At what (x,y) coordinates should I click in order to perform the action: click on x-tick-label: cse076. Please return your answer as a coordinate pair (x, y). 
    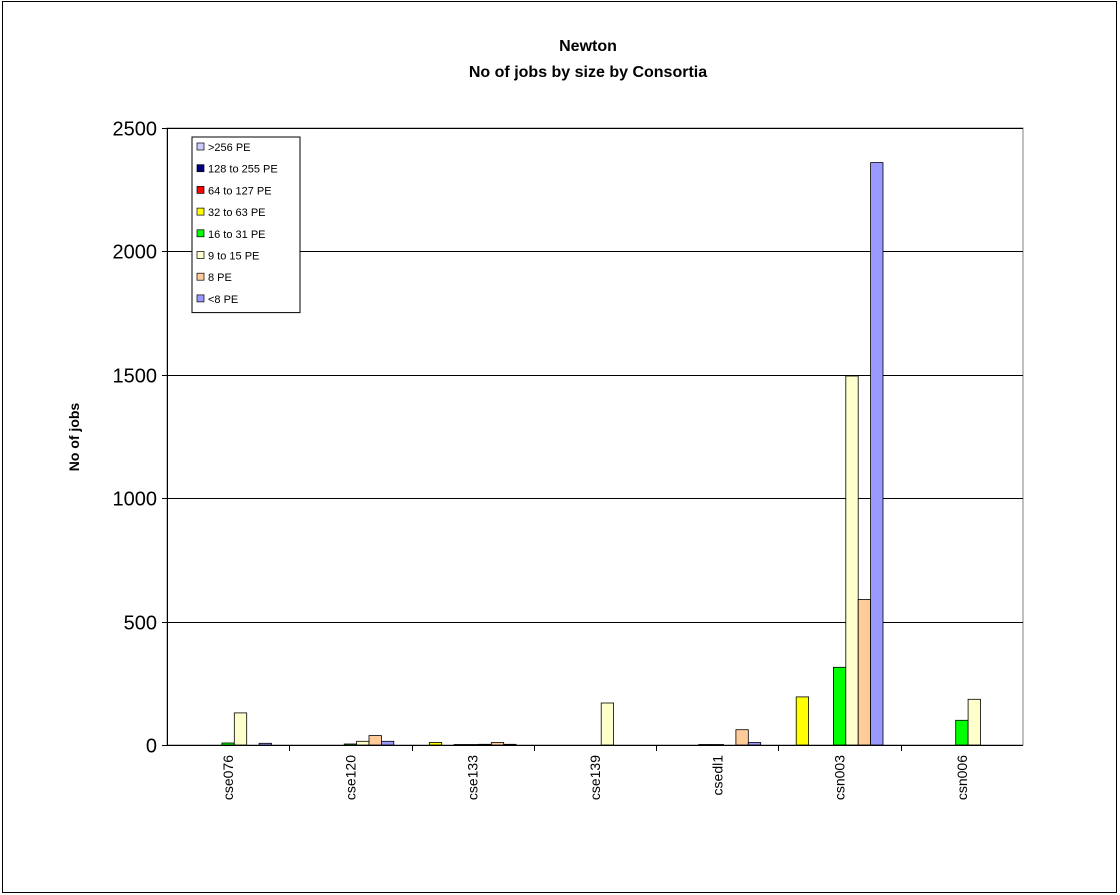
    Looking at the image, I should click on (228, 777).